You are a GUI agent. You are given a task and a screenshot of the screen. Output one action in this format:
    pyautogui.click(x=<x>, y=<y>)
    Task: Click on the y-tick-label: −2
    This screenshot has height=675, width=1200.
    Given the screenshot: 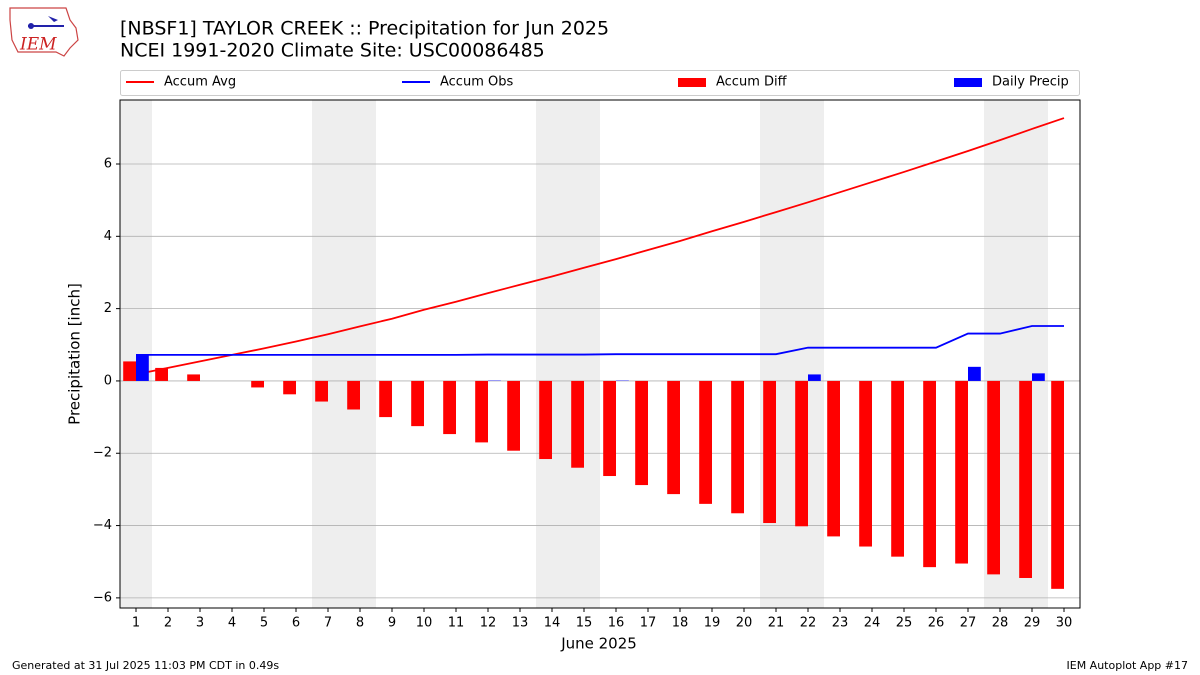 What is the action you would take?
    pyautogui.click(x=102, y=453)
    